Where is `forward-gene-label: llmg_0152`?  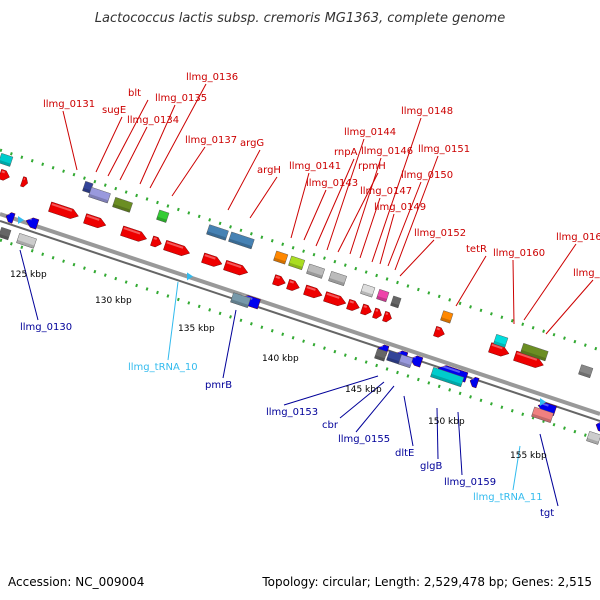 forward-gene-label: llmg_0152 is located at coordinates (440, 233).